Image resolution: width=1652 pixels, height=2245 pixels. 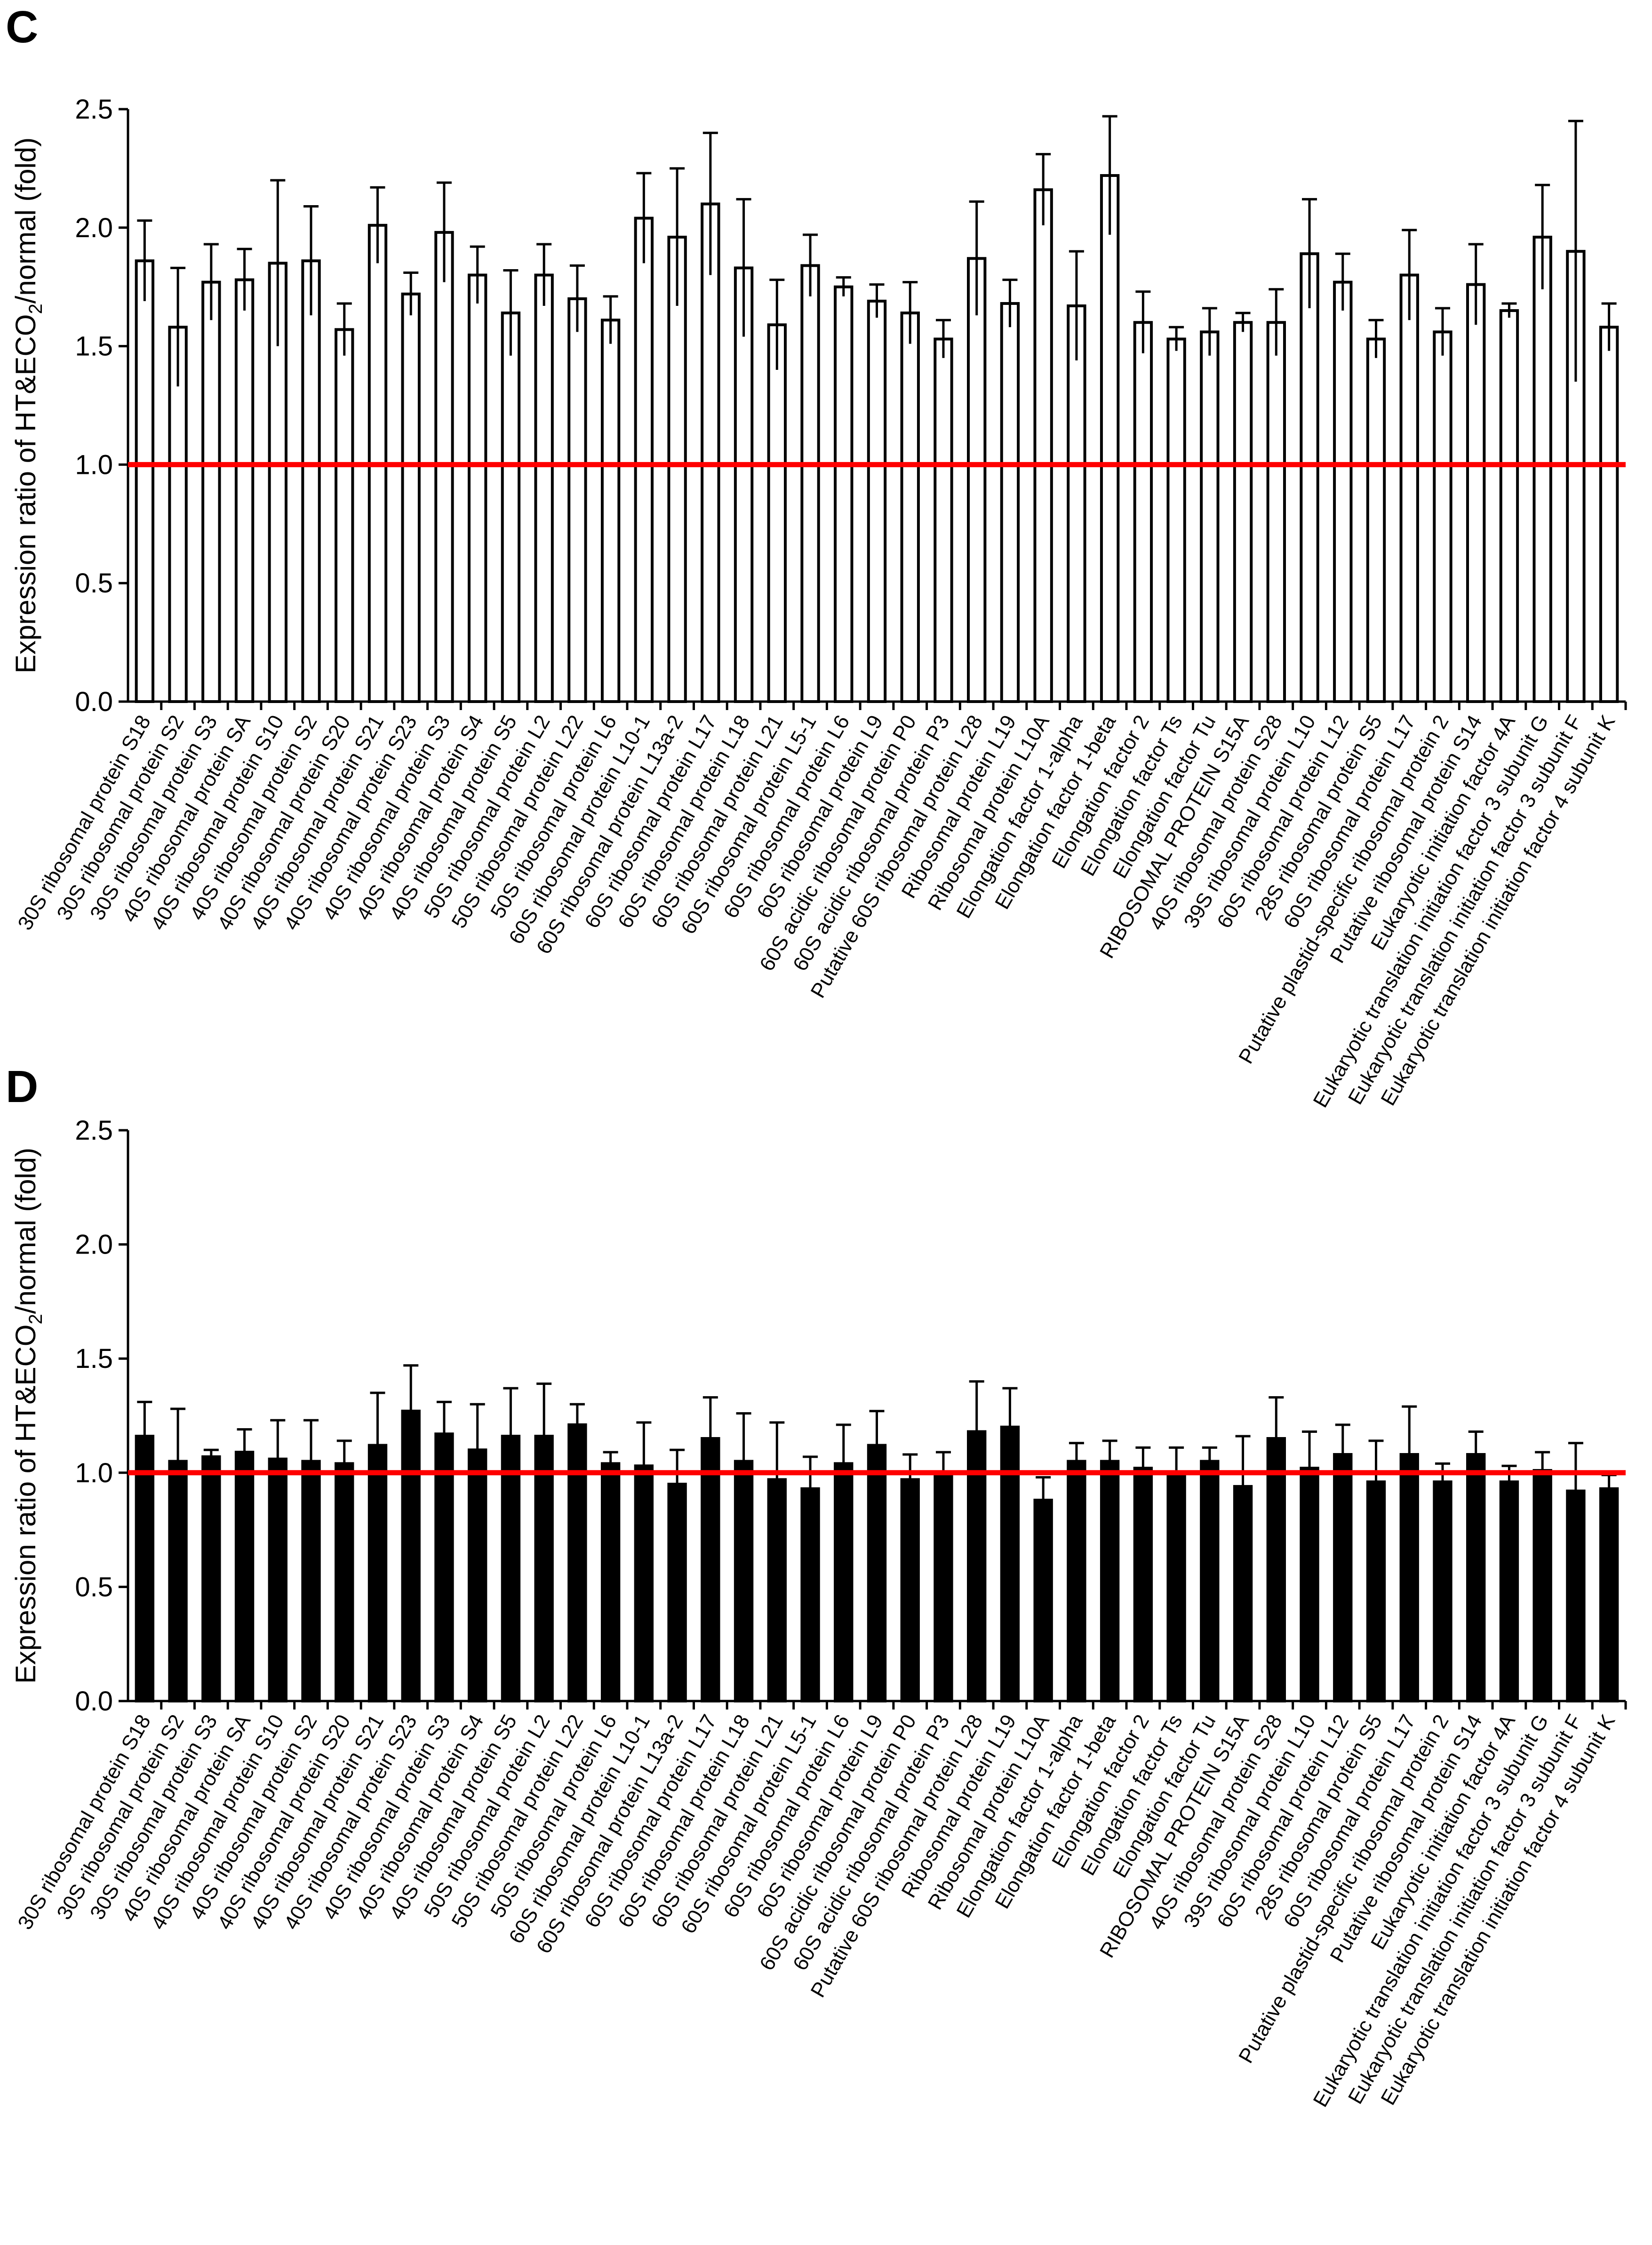 I want to click on panel-c-label: C, so click(x=22, y=27).